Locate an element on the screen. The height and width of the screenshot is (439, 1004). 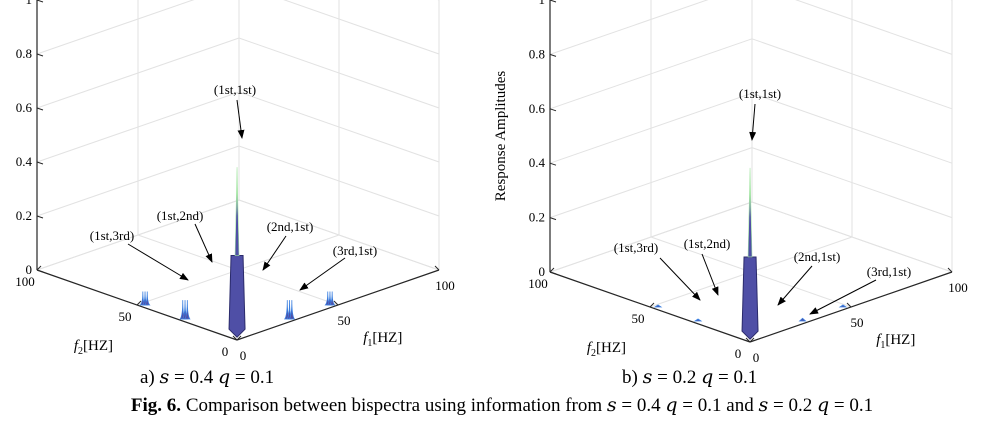
peak-annotation-label: (3rd,1st) is located at coordinates (889, 271).